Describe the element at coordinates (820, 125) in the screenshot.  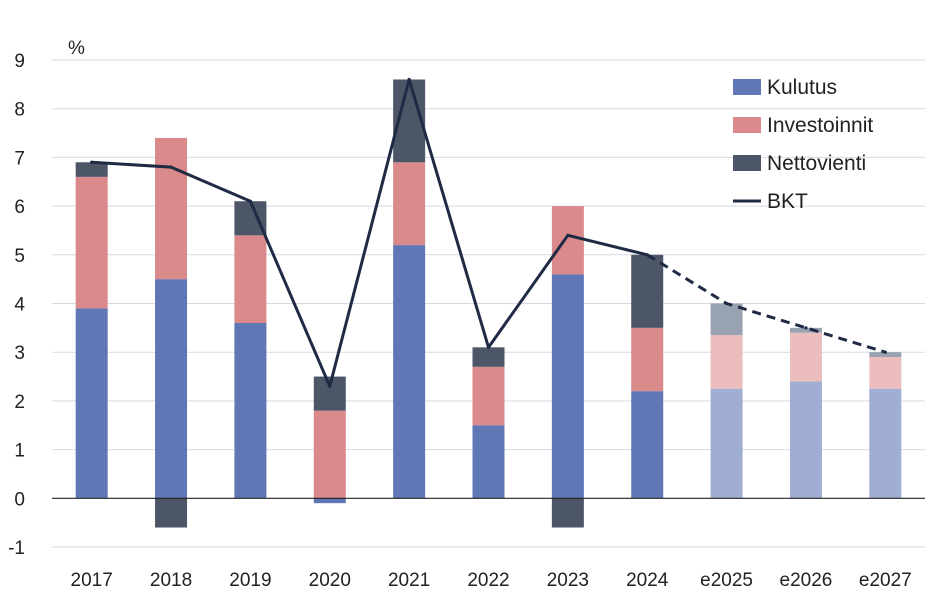
I see `legend-label-investoinnit: Investoinnit` at that location.